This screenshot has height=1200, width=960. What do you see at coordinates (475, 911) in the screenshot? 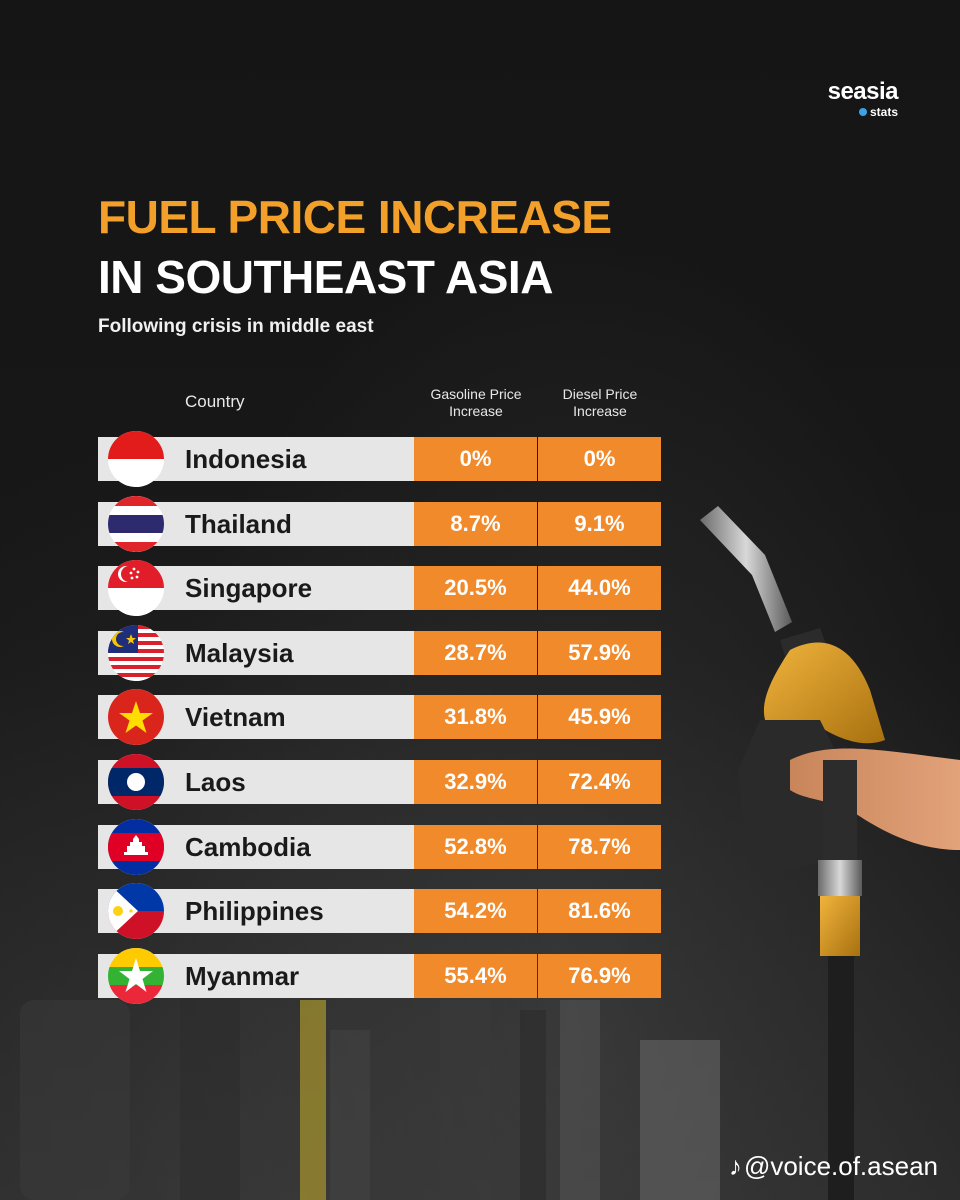
I see `gasoline-increase-cell: 54.2%` at bounding box center [475, 911].